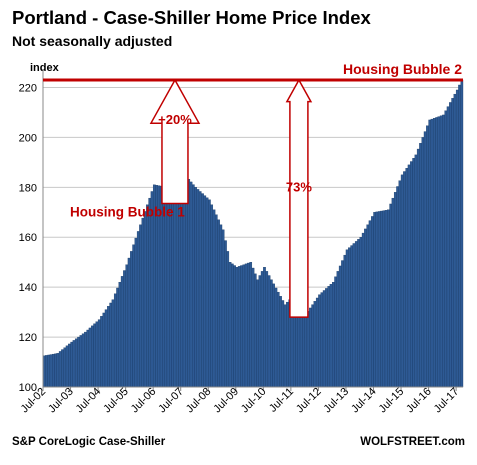  I want to click on x-tick-label: Jul-03, so click(61, 401).